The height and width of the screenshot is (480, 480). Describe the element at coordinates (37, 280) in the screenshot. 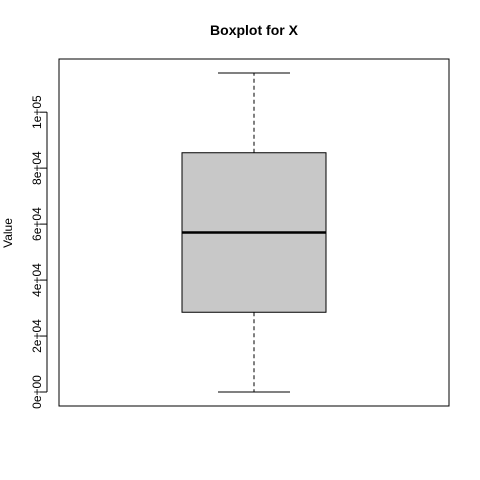

I see `y-tick-label-2: 4e+04` at that location.